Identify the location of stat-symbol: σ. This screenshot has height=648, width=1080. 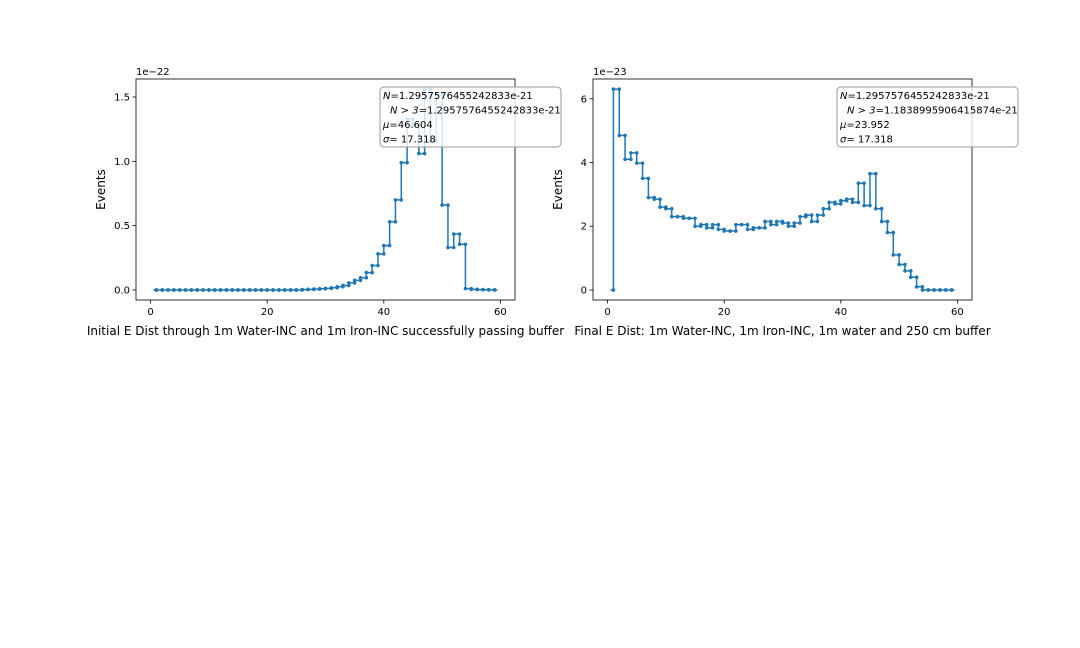
(386, 140).